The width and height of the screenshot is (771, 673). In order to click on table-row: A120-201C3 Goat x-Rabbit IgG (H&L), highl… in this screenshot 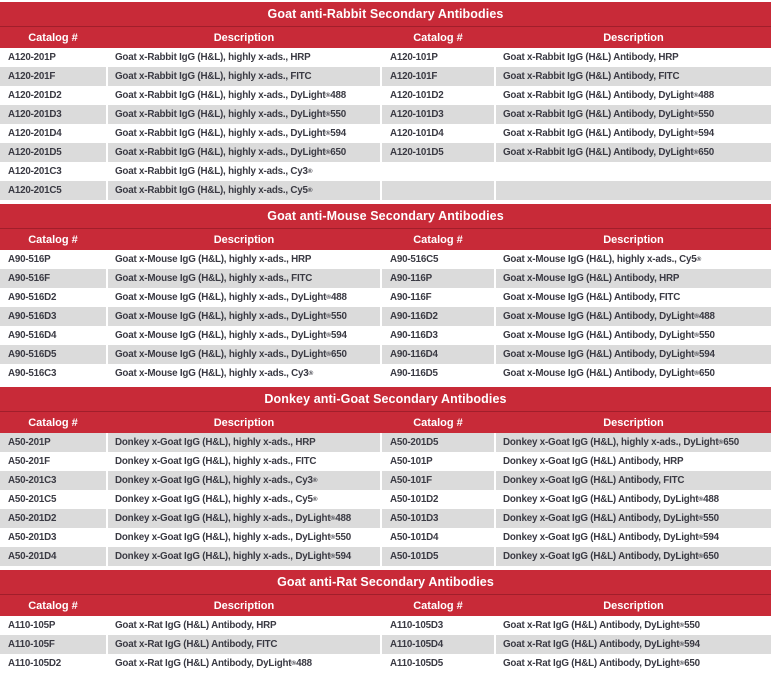, I will do `click(385, 171)`.